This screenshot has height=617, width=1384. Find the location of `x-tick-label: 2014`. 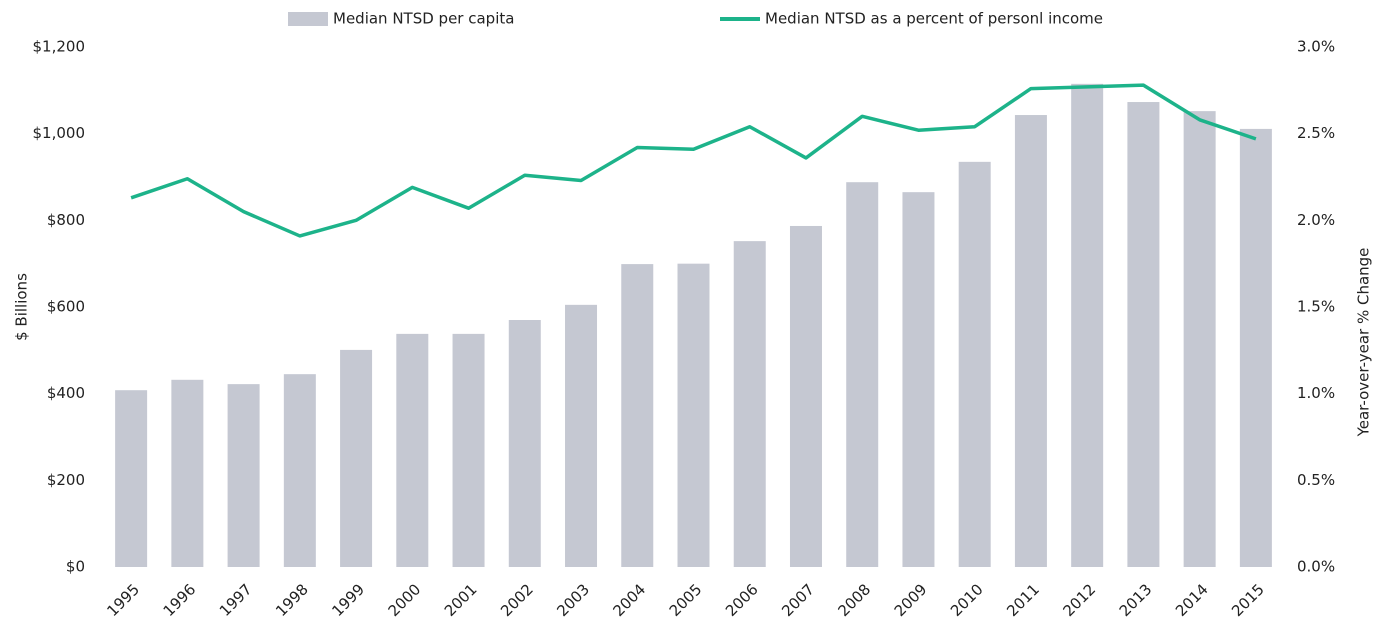

x-tick-label: 2014 is located at coordinates (1192, 598).